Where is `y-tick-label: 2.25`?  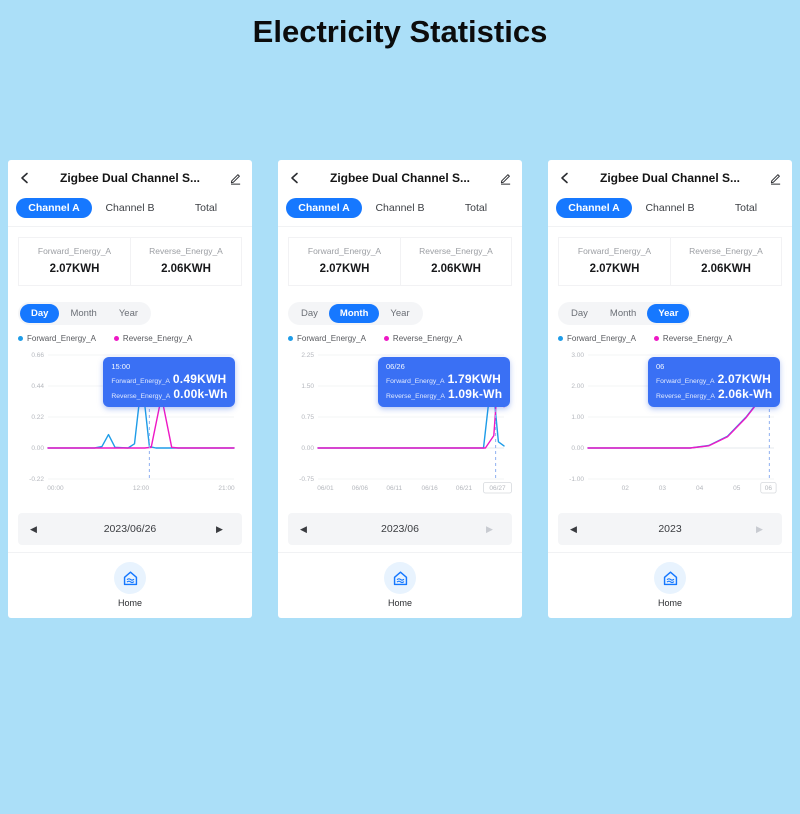 y-tick-label: 2.25 is located at coordinates (307, 355).